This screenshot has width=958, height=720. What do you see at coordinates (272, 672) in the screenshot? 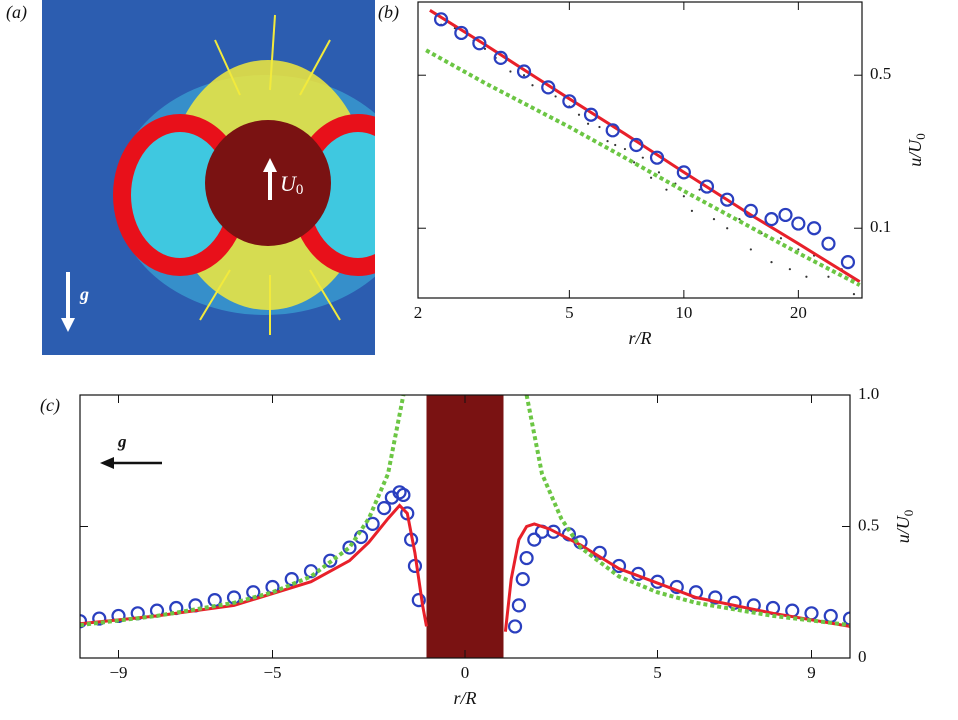
I see `x-tick-label: −5` at bounding box center [272, 672].